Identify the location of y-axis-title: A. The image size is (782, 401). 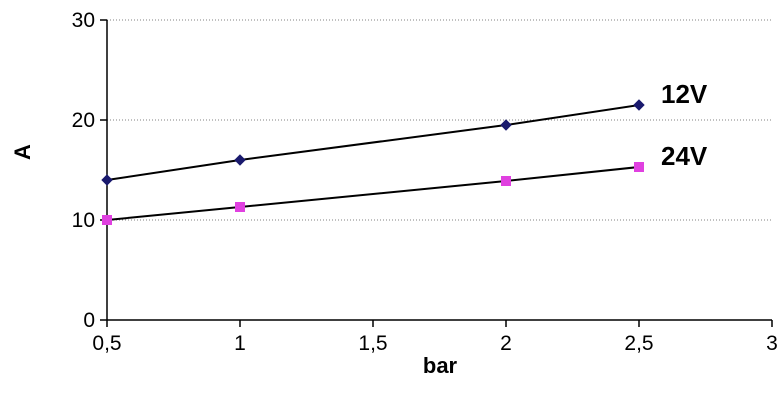
(22, 152).